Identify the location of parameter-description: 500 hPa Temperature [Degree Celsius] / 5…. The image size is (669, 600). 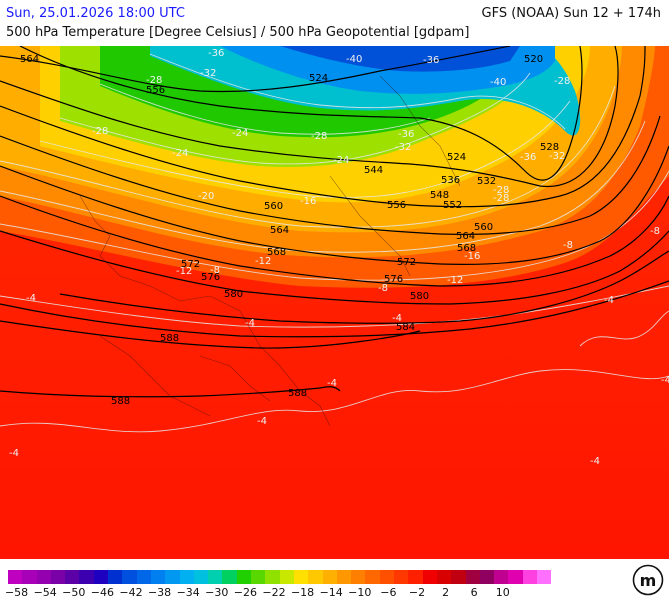
(238, 32).